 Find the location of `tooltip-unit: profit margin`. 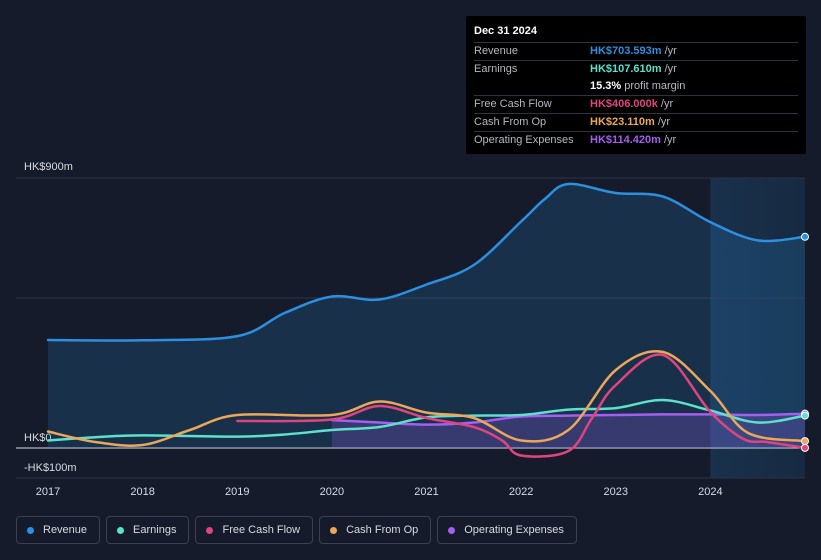

tooltip-unit: profit margin is located at coordinates (655, 86).